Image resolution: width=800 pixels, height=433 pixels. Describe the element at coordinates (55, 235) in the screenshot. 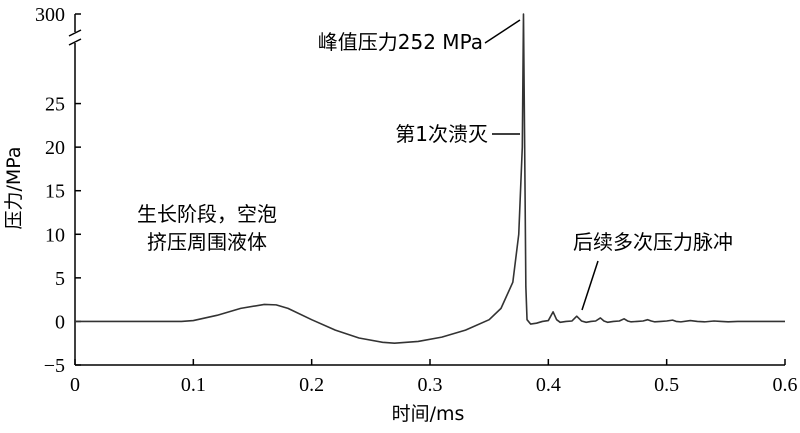

I see `y-tick-label-3: 10` at that location.